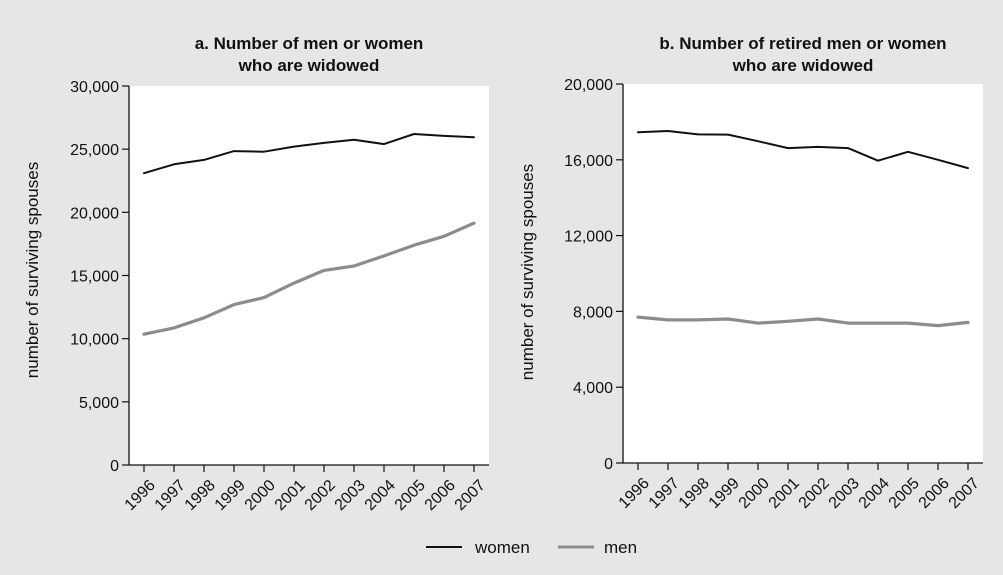 This screenshot has width=1003, height=575. What do you see at coordinates (290, 495) in the screenshot?
I see `x-tick-label-a-5: 2001` at bounding box center [290, 495].